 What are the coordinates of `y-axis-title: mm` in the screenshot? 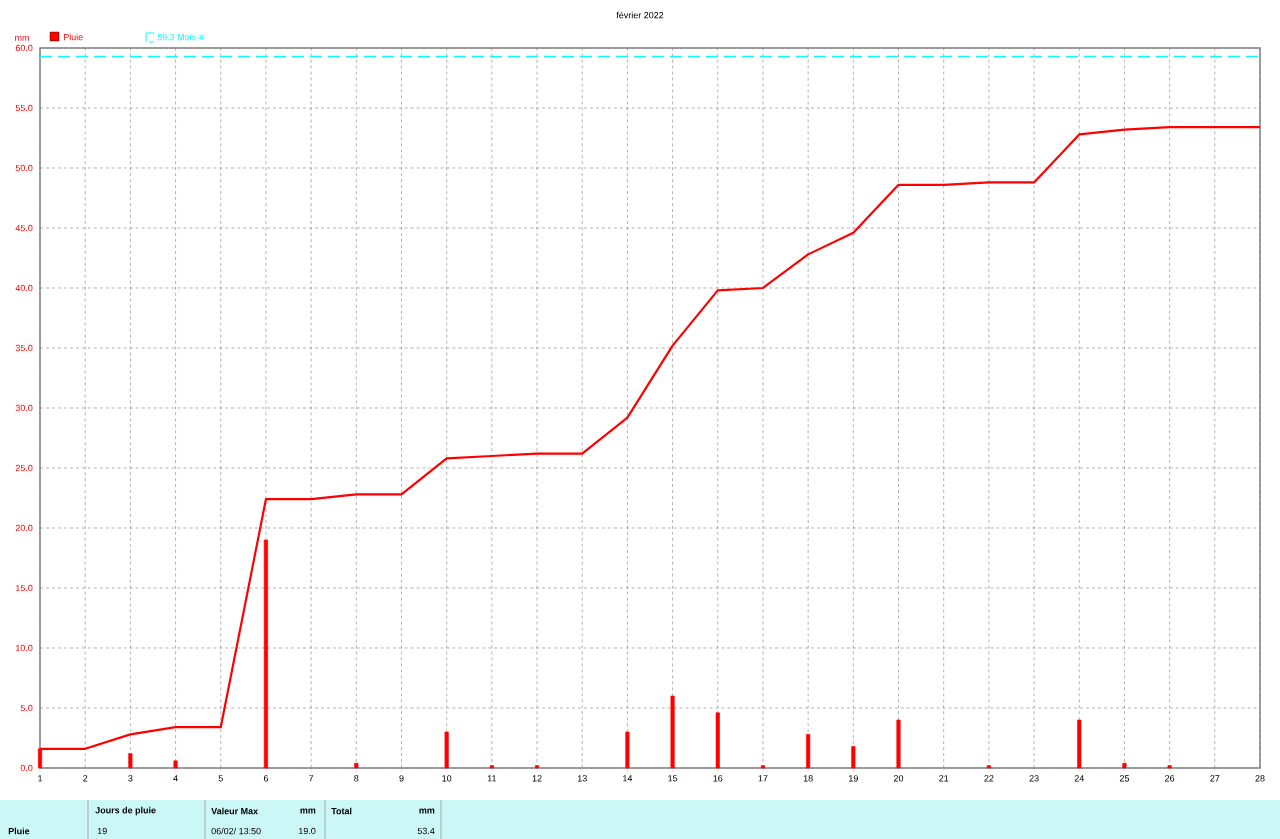 It's located at (22, 38).